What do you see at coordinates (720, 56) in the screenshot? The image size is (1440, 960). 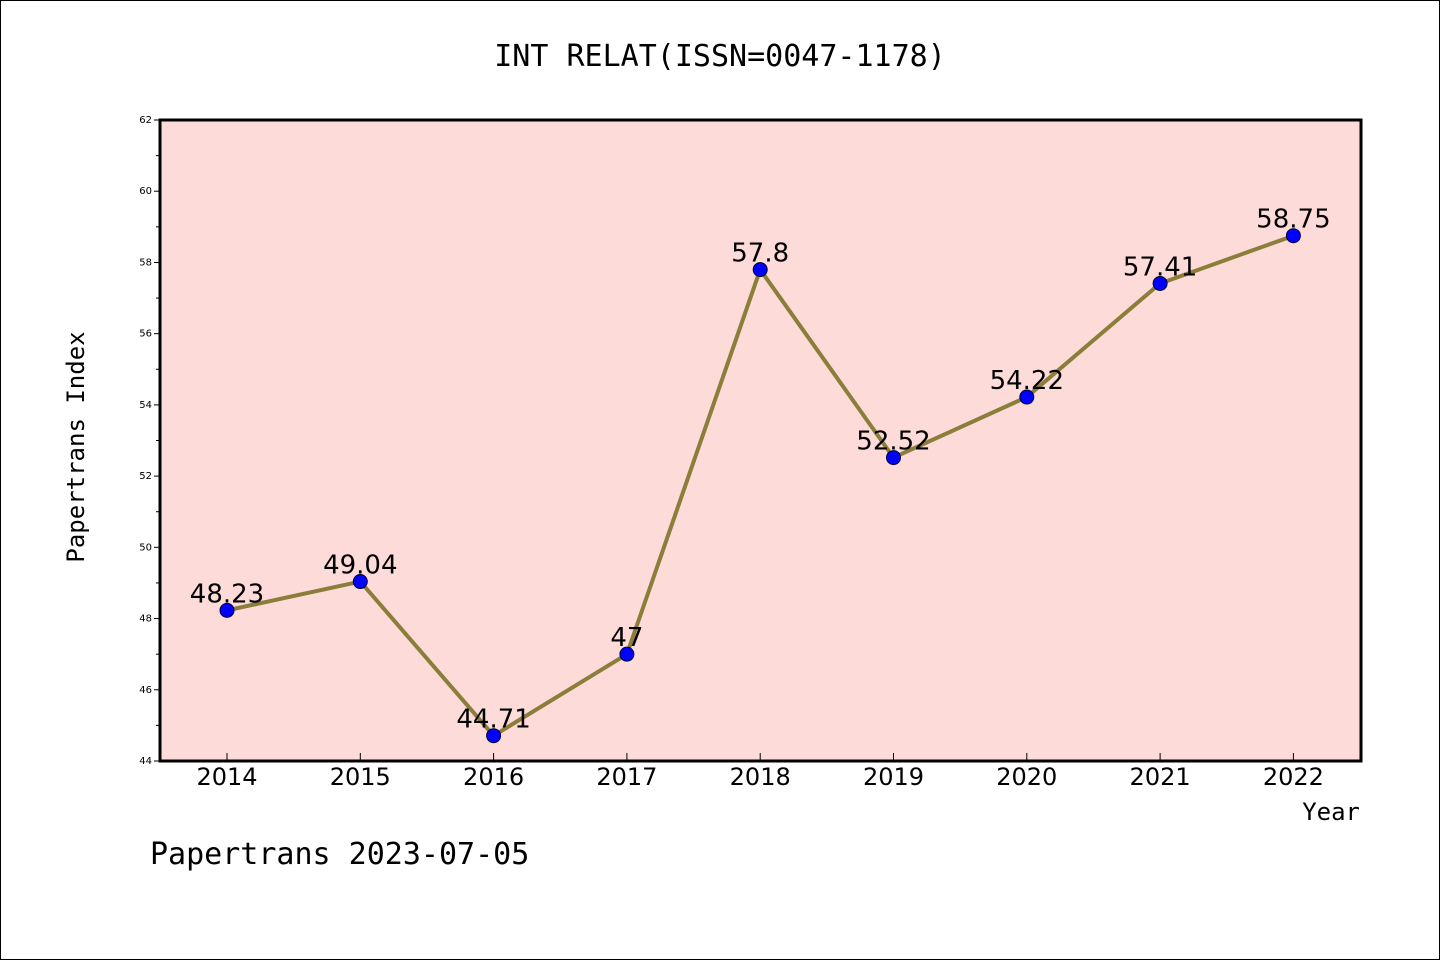 I see `chart-title: INT RELAT(ISSN=0047-1178)` at bounding box center [720, 56].